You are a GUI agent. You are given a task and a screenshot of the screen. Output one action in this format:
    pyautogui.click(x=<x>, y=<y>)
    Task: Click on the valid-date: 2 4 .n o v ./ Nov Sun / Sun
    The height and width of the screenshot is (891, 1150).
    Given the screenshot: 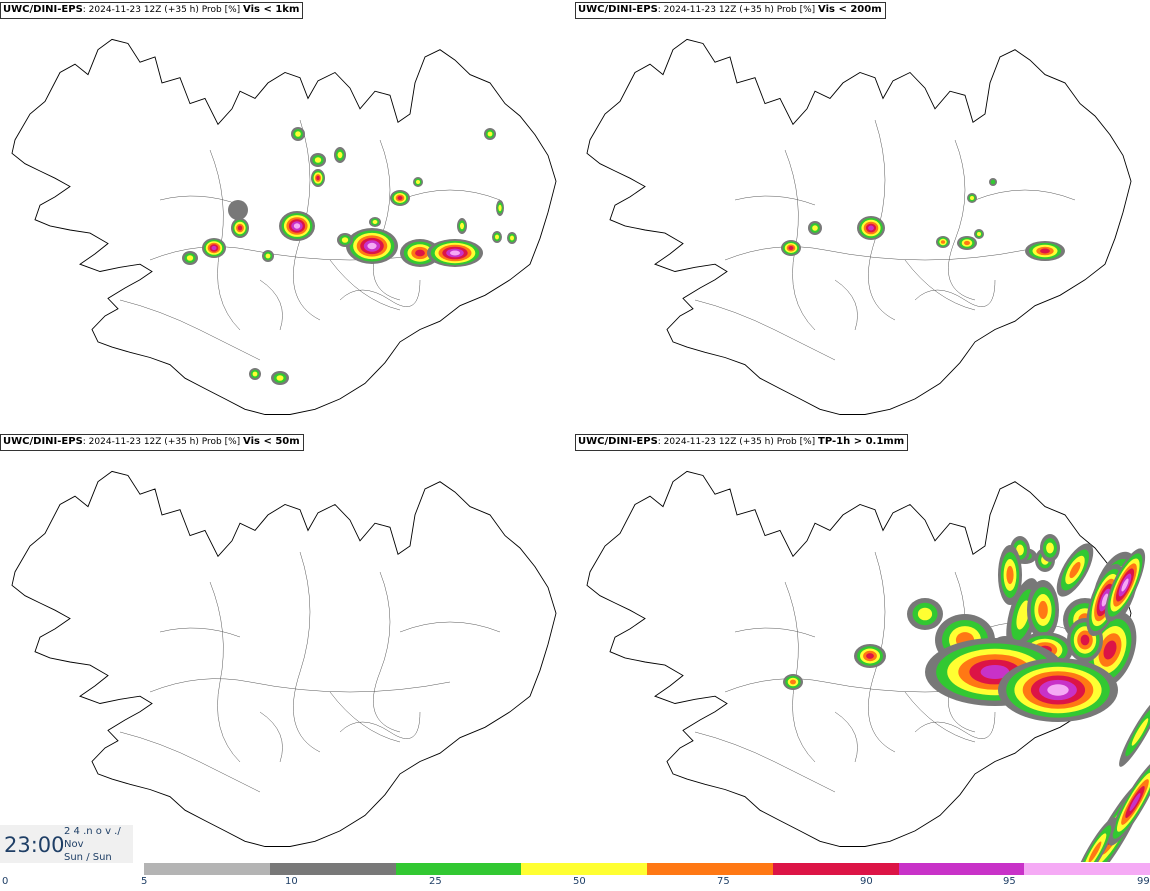 What is the action you would take?
    pyautogui.click(x=92, y=844)
    